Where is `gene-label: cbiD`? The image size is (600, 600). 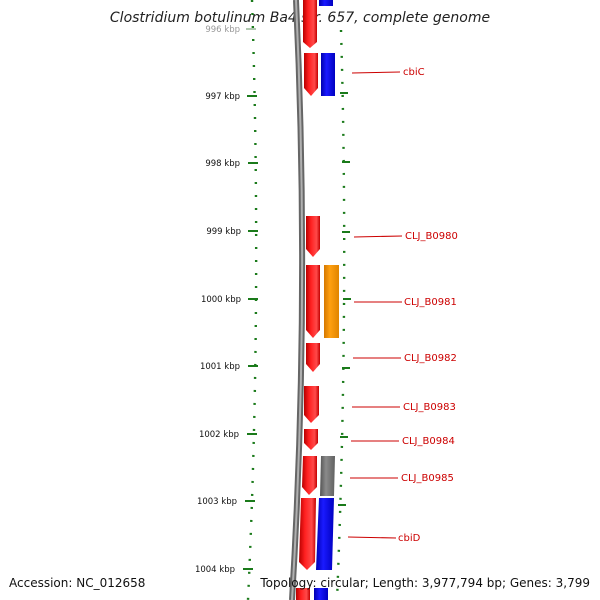
gene-label: cbiD is located at coordinates (409, 538).